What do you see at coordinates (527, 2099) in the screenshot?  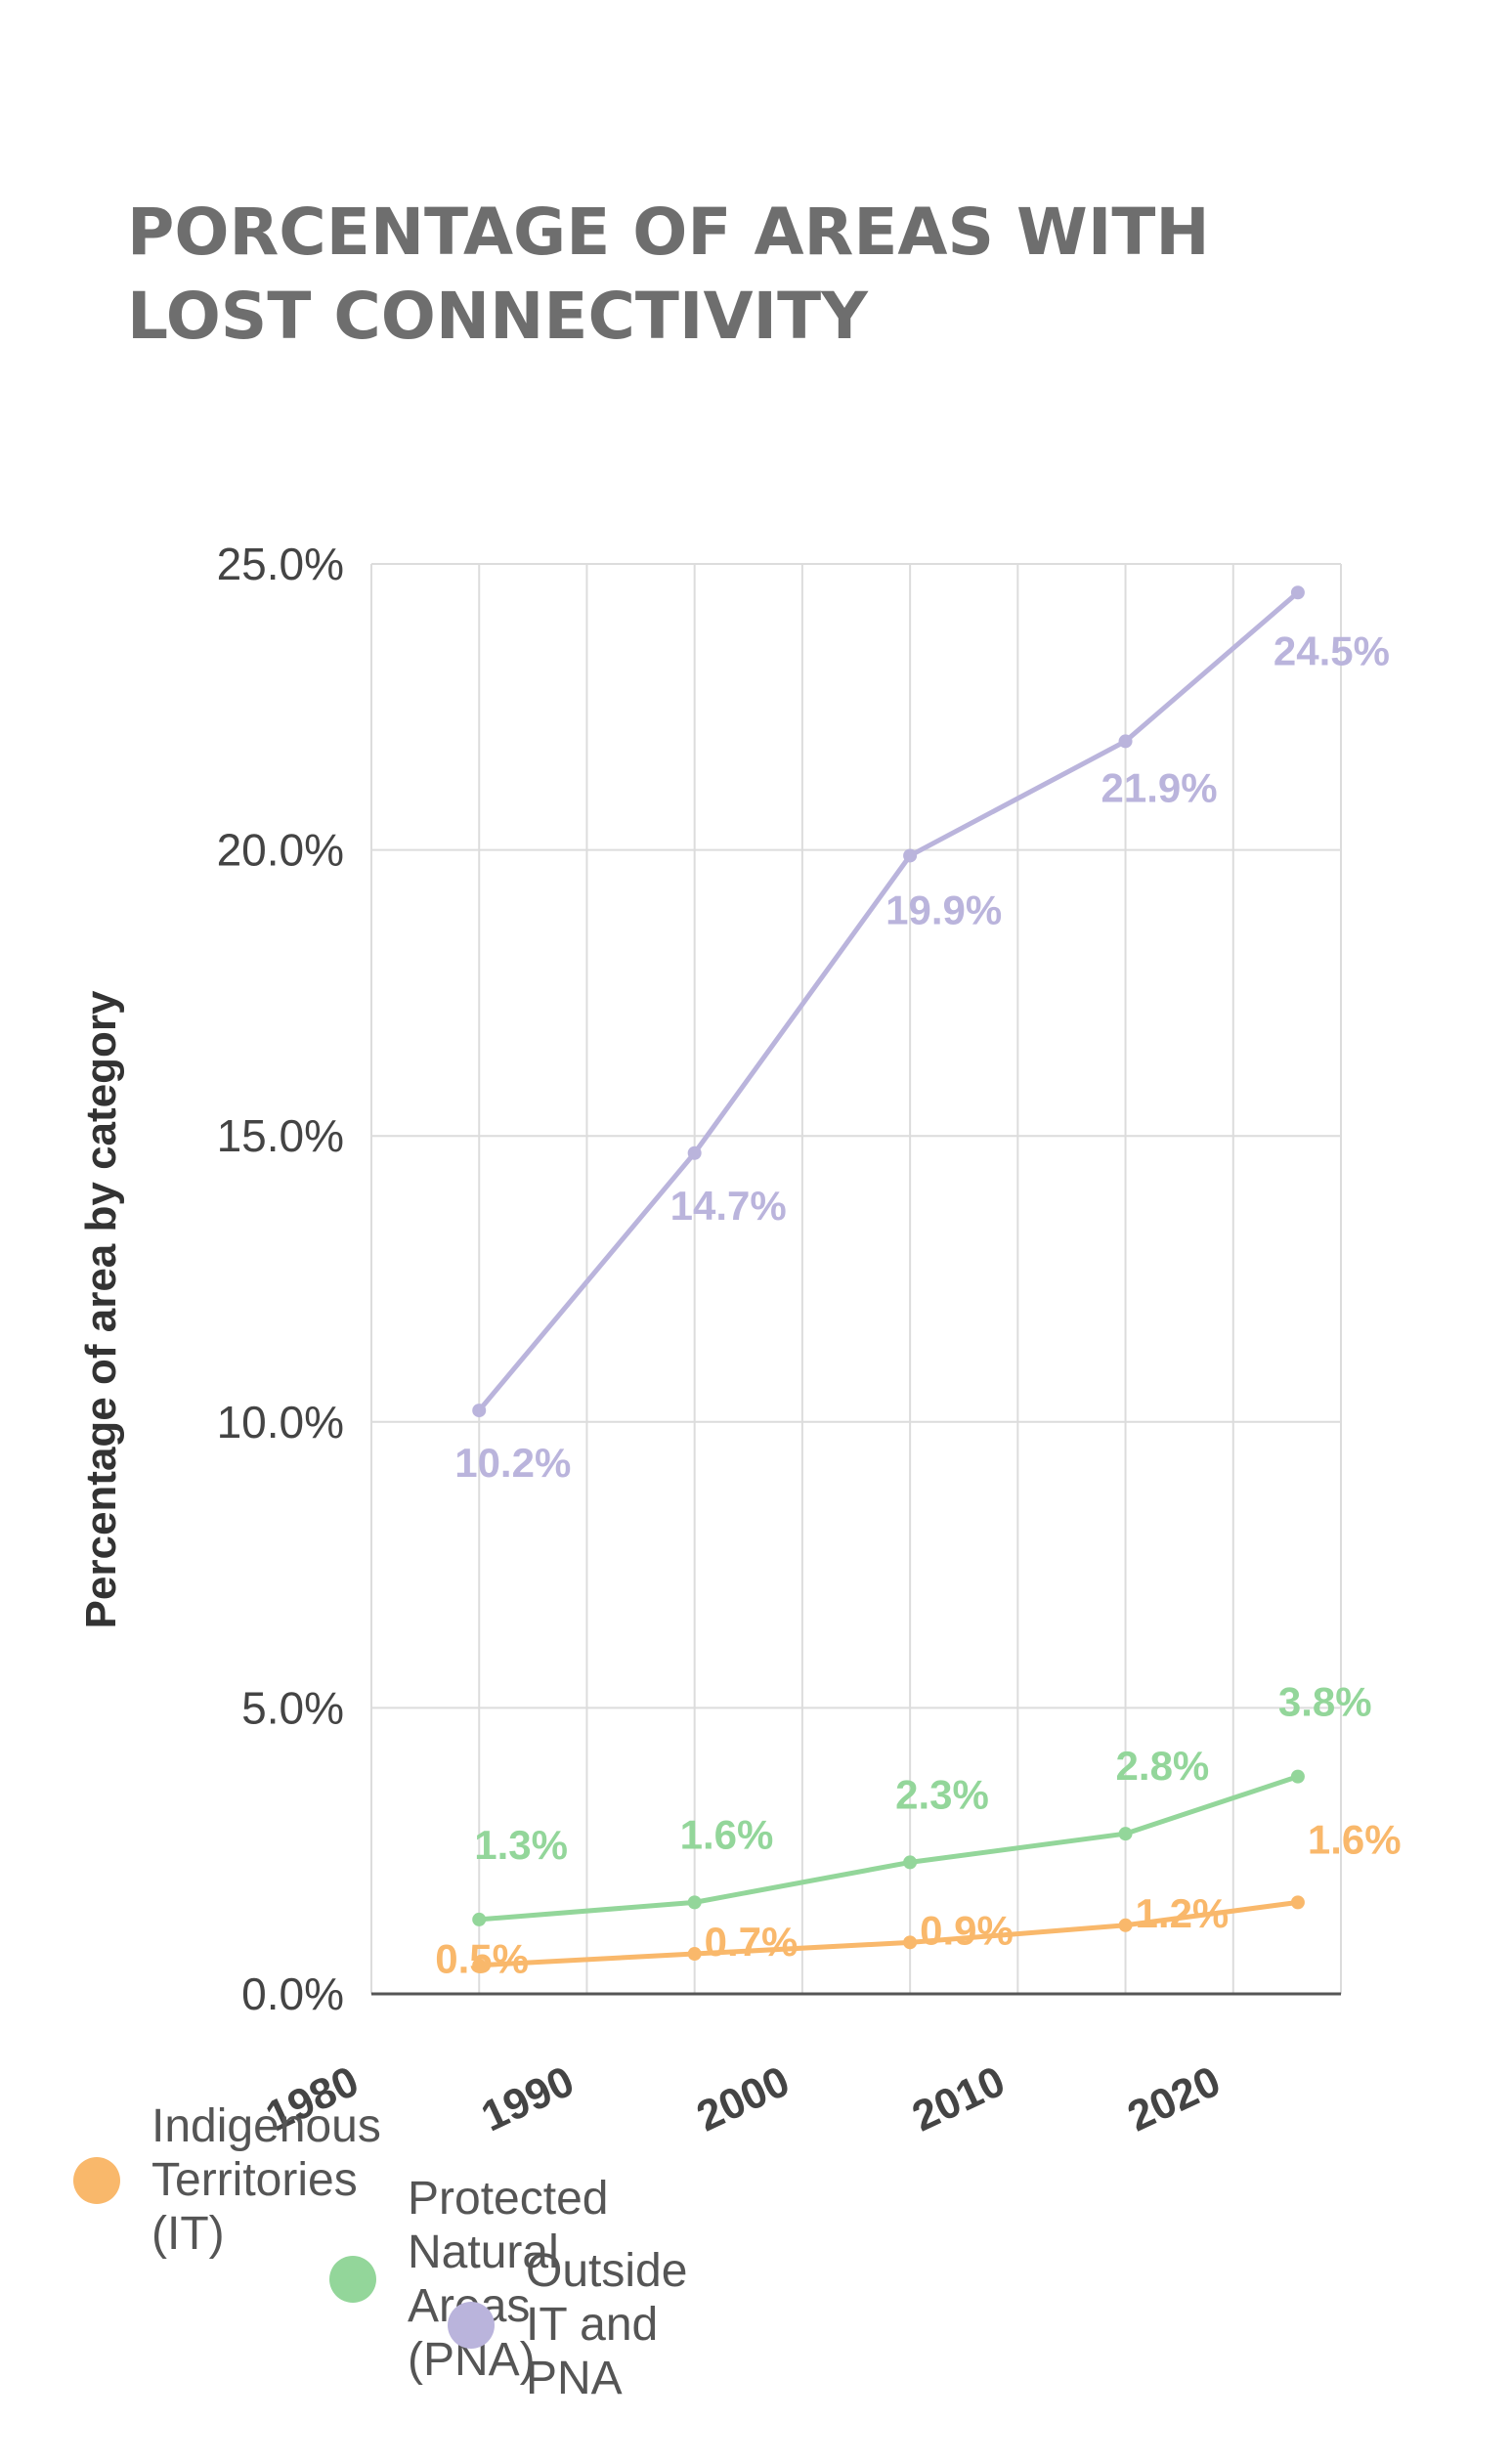 I see `x-tick-label: 1990` at bounding box center [527, 2099].